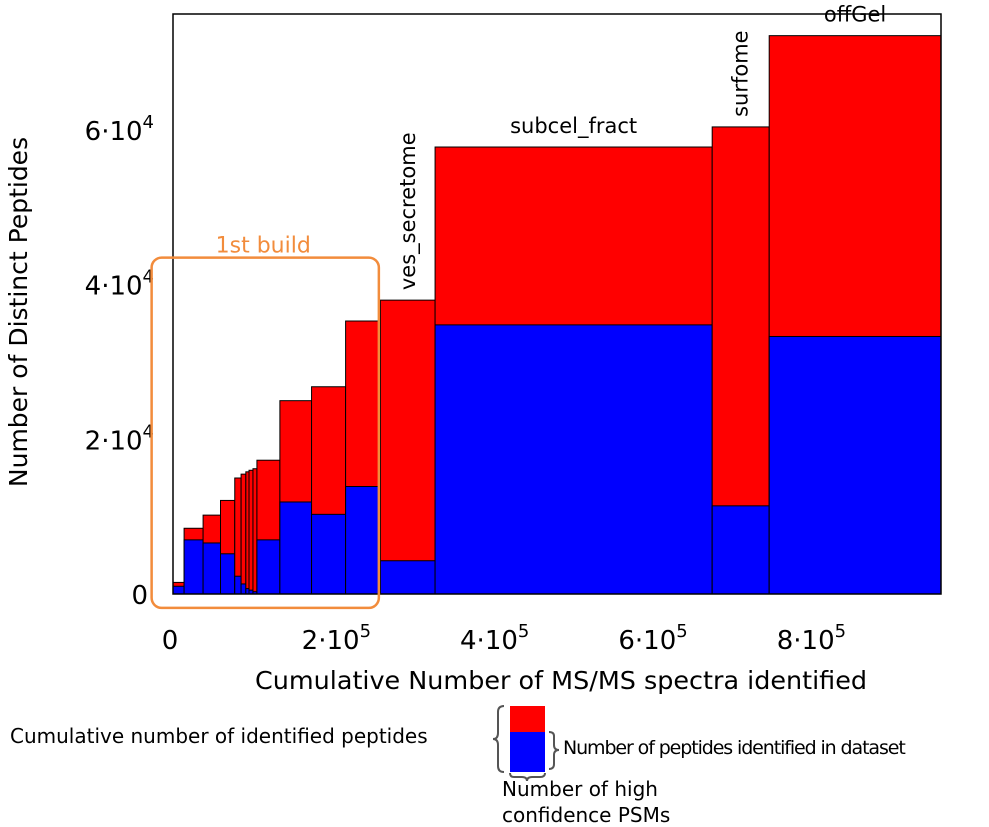 Image resolution: width=989 pixels, height=827 pixels. I want to click on x-tick-label-2: 4·10⁵, so click(494, 638).